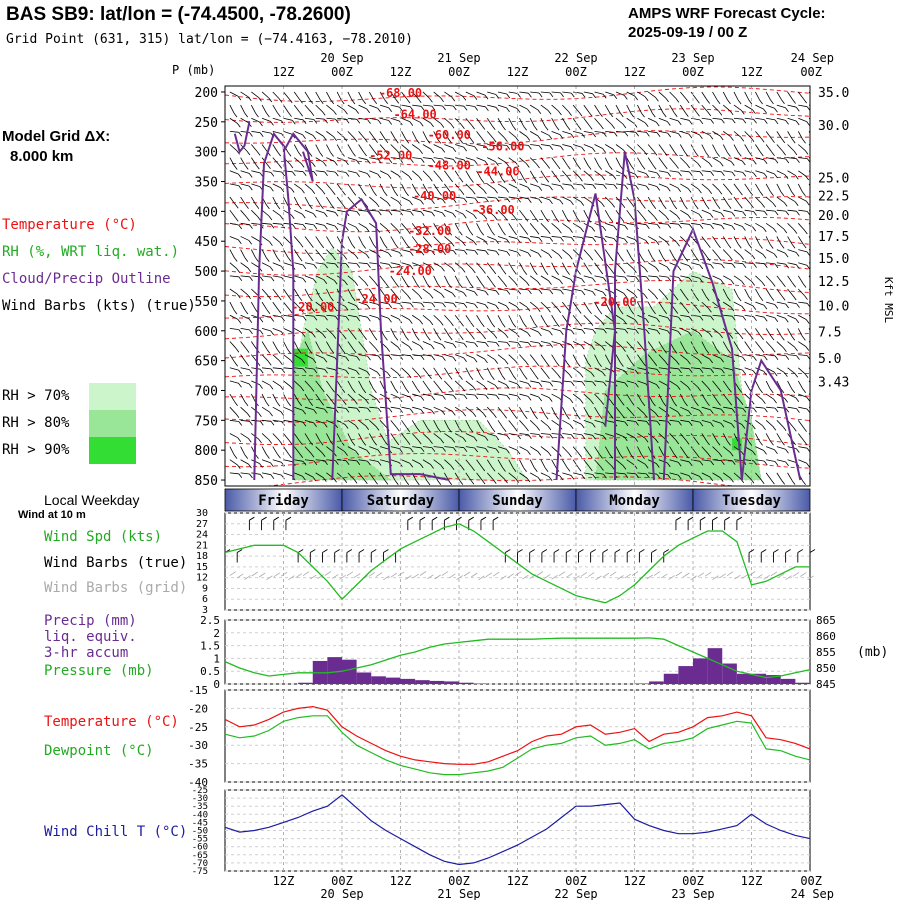 The image size is (900, 900). What do you see at coordinates (833, 216) in the screenshot?
I see `height-tick-label: 20.0` at bounding box center [833, 216].